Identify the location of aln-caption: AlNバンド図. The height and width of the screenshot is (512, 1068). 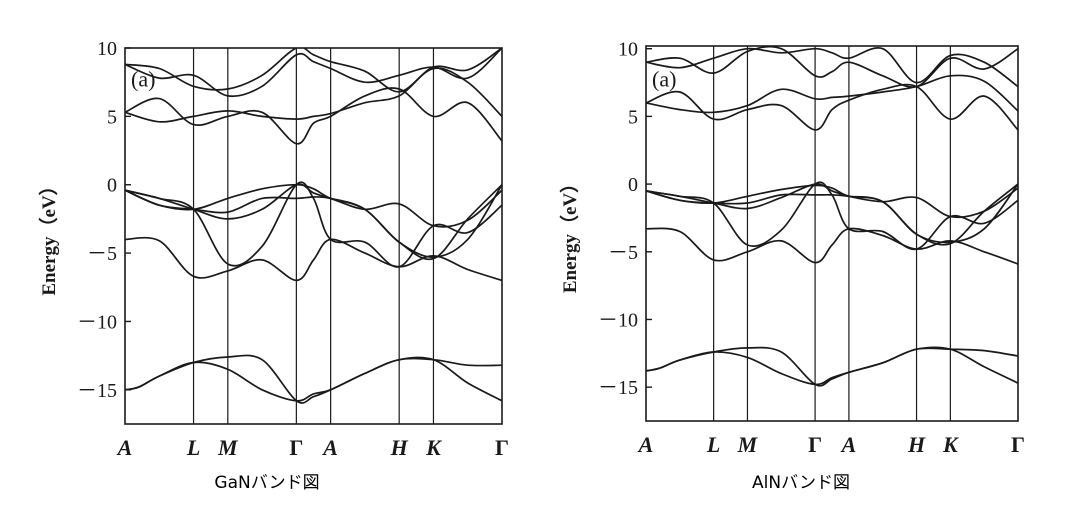
(801, 483).